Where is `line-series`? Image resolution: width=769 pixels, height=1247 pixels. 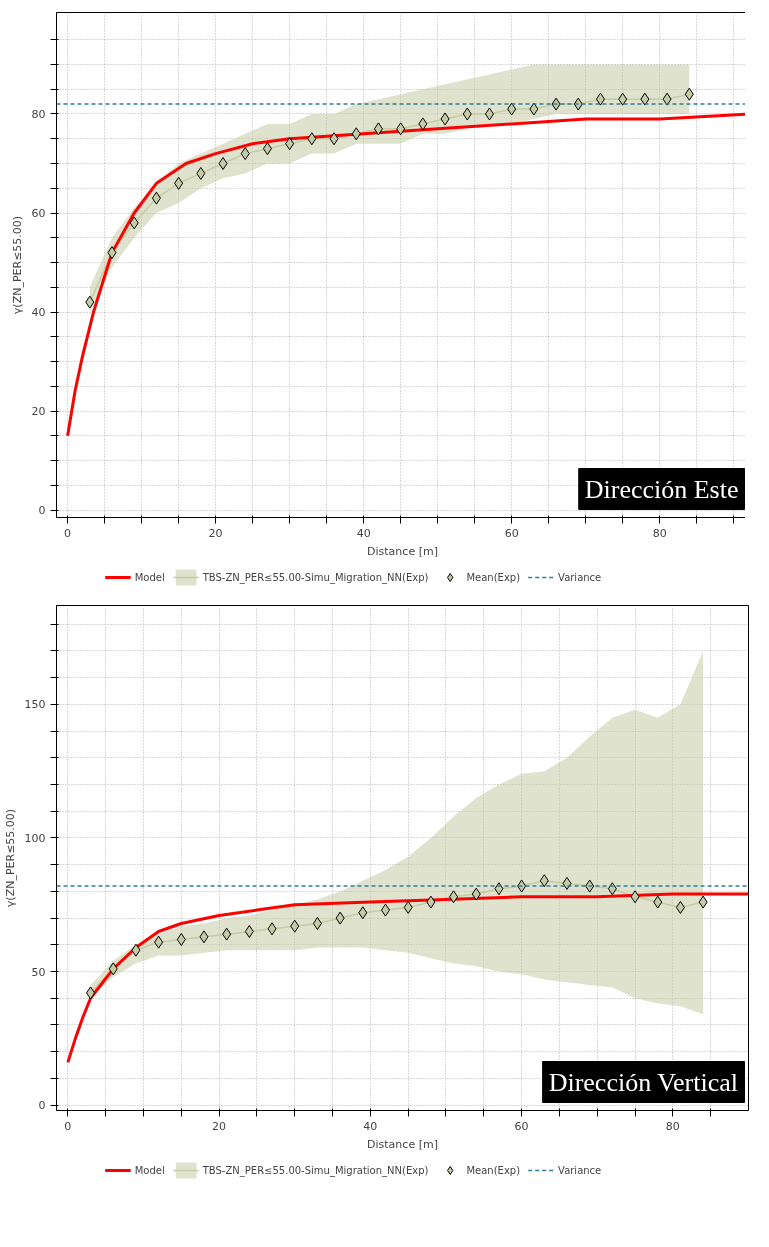
line-series is located at coordinates (407, 978).